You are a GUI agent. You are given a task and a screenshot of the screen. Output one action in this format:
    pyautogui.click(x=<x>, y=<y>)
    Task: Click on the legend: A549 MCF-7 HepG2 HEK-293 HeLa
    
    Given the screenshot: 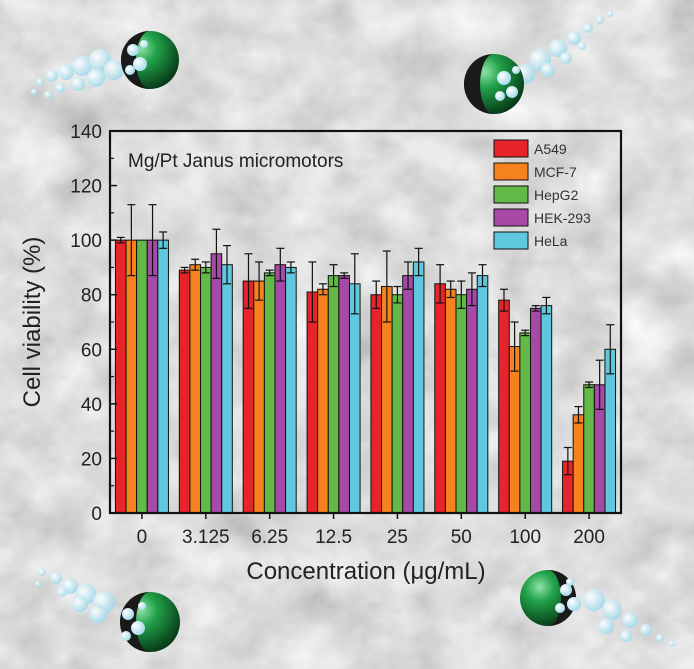 What is the action you would take?
    pyautogui.click(x=542, y=194)
    